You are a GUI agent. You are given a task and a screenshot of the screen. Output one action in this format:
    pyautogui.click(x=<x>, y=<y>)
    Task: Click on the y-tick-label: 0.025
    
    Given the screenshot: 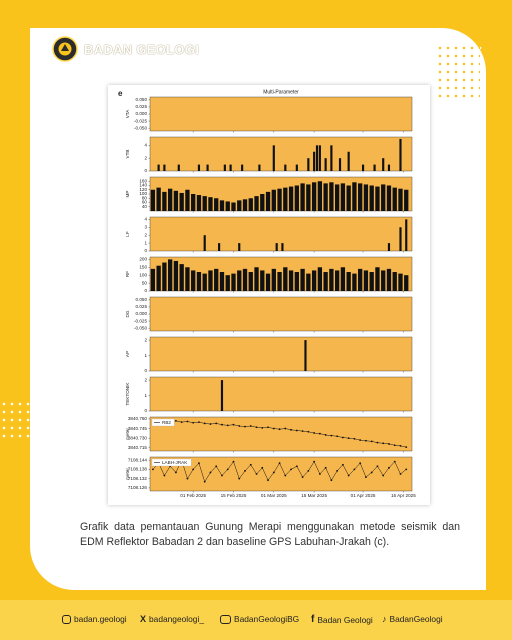 What is the action you would take?
    pyautogui.click(x=142, y=106)
    